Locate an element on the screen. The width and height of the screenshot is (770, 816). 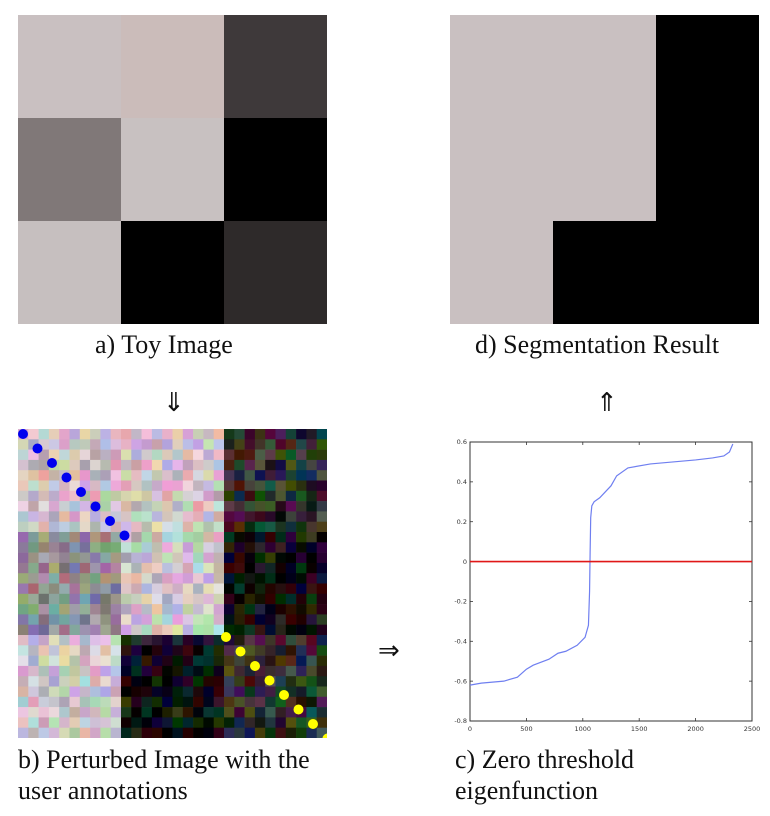
right-arrow-icon: ⇒ is located at coordinates (389, 651).